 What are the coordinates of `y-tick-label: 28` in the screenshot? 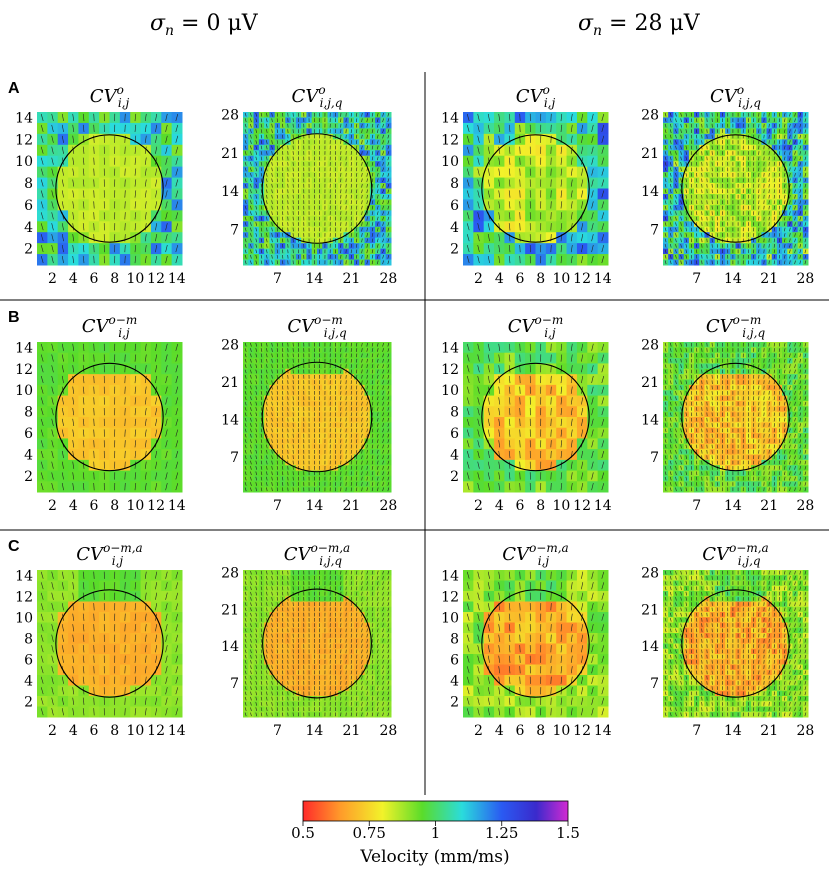 It's located at (650, 116).